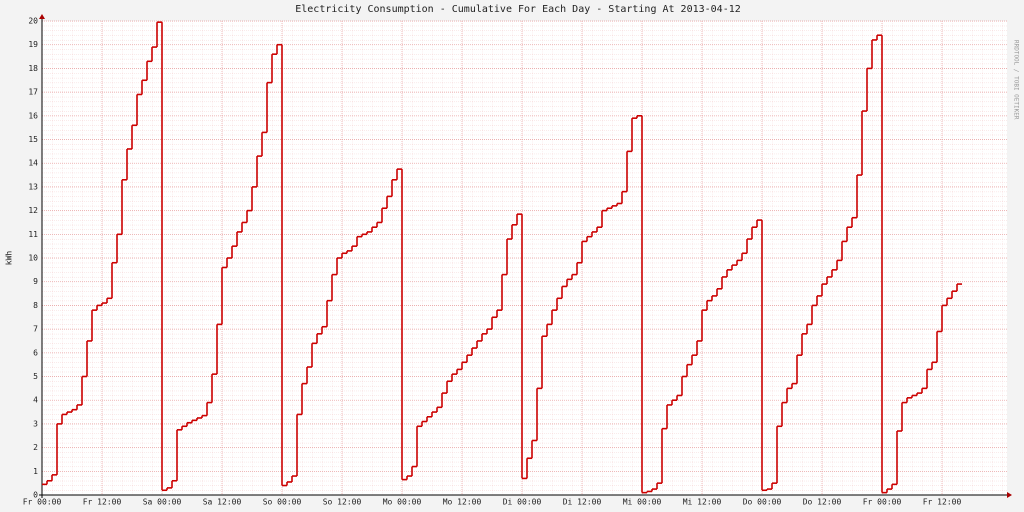  Describe the element at coordinates (162, 502) in the screenshot. I see `x-tick-label: Sa 00:00` at that location.